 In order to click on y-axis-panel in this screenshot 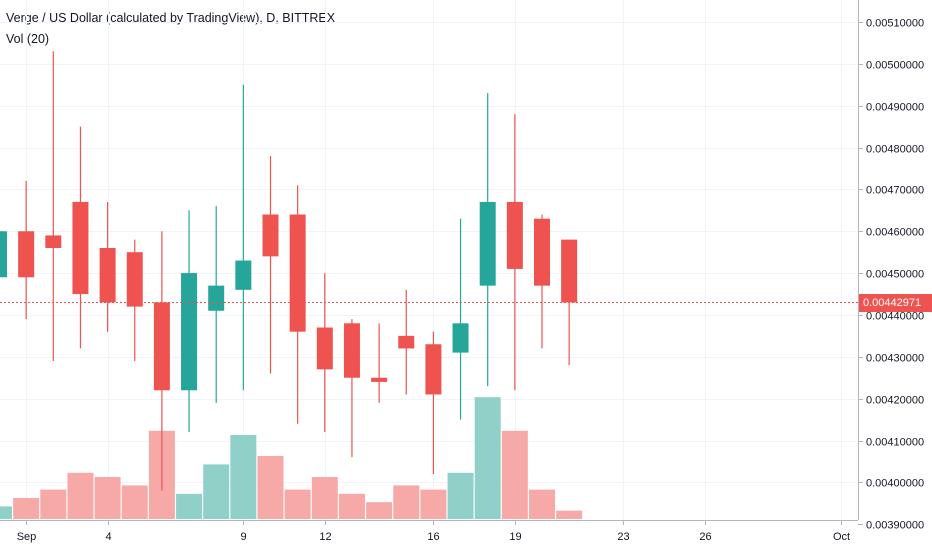, I will do `click(895, 260)`.